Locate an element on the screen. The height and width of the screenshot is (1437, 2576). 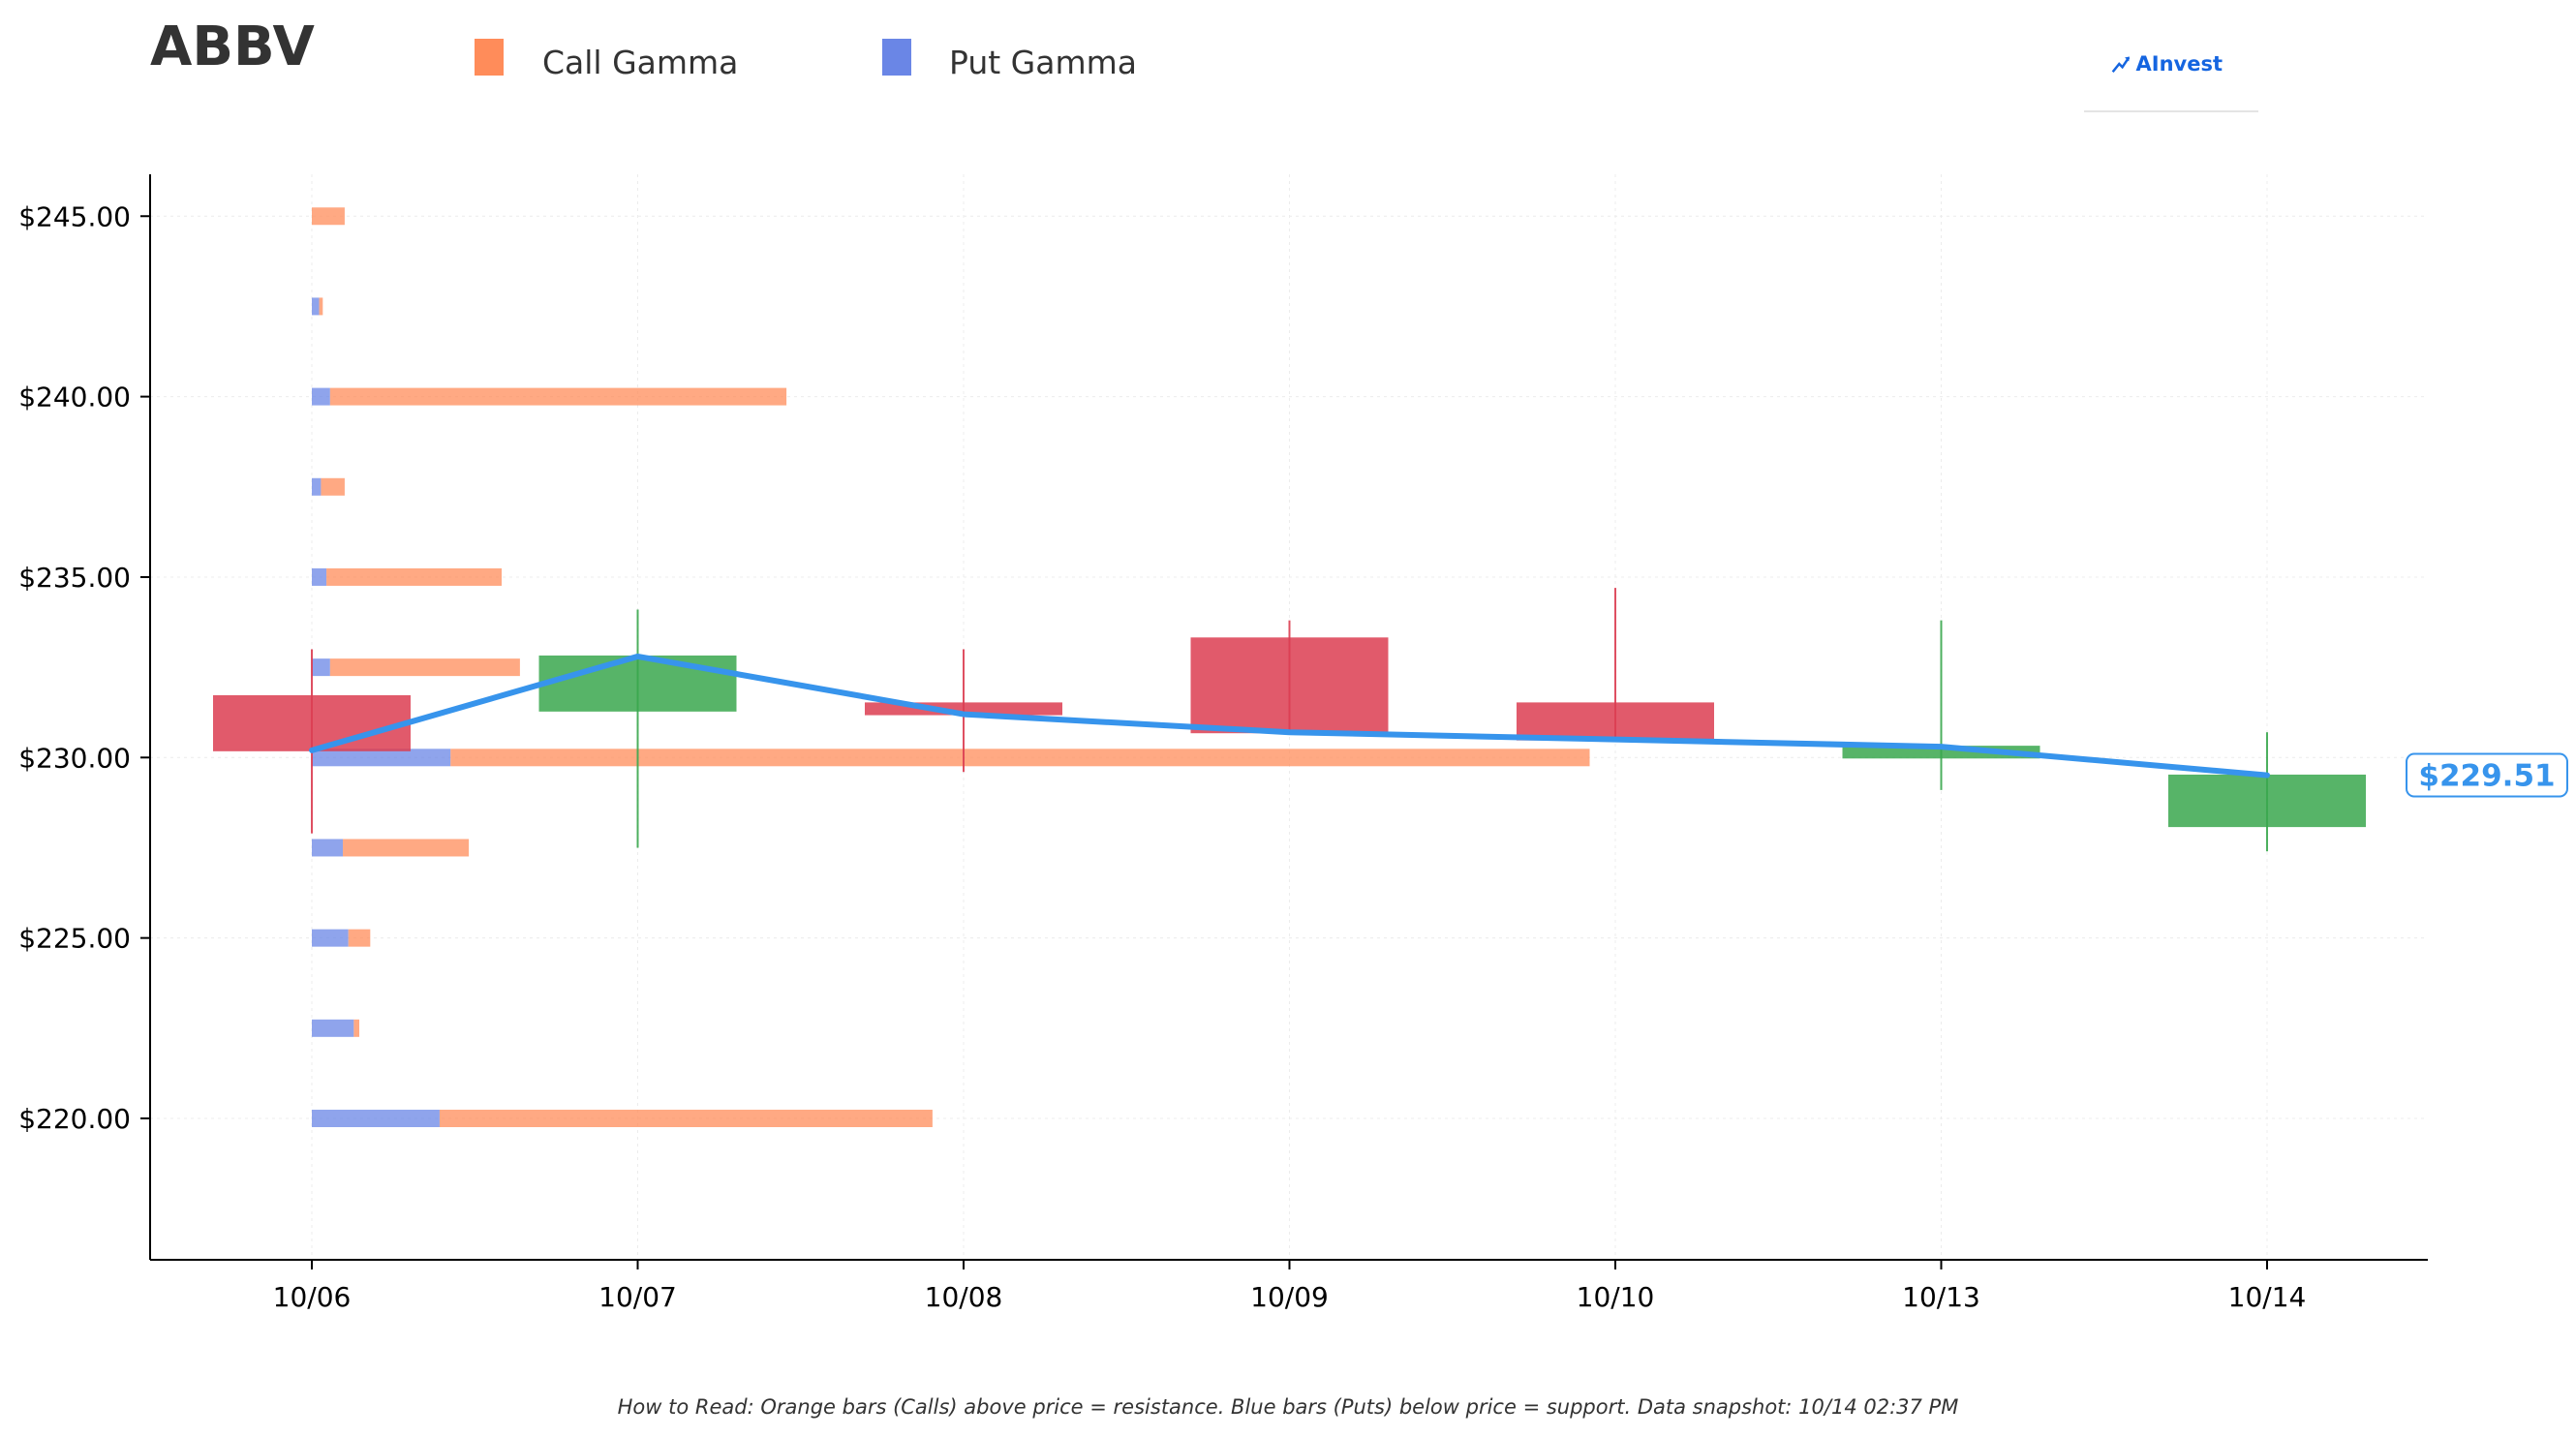
x-tick-label: 10/13 is located at coordinates (1941, 1297).